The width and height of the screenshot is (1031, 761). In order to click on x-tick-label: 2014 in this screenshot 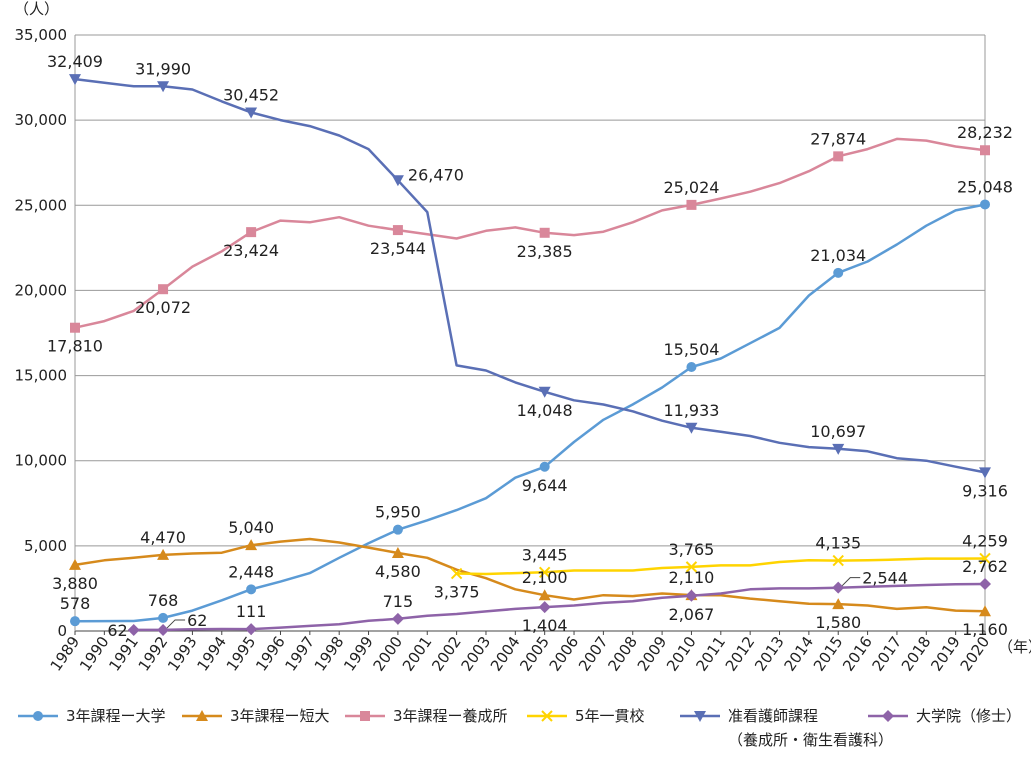, I will do `click(798, 654)`.